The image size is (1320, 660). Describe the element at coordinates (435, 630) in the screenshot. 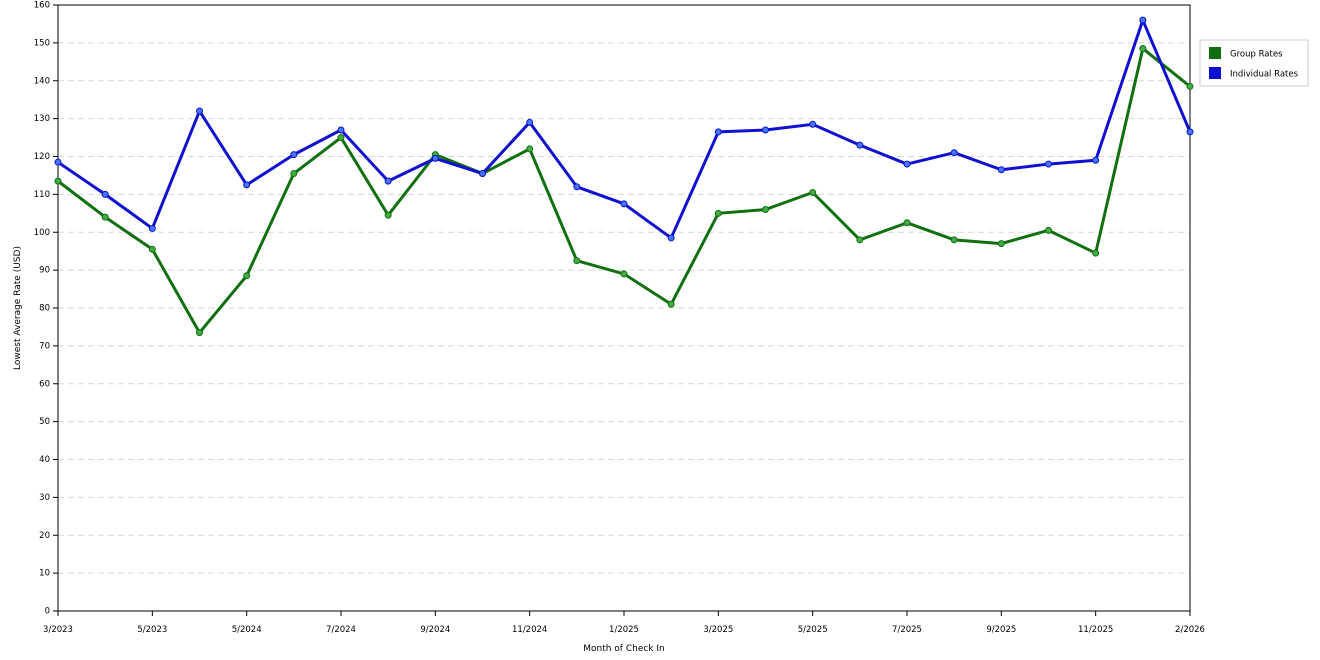

I see `x-tick-label: 9/2024` at that location.